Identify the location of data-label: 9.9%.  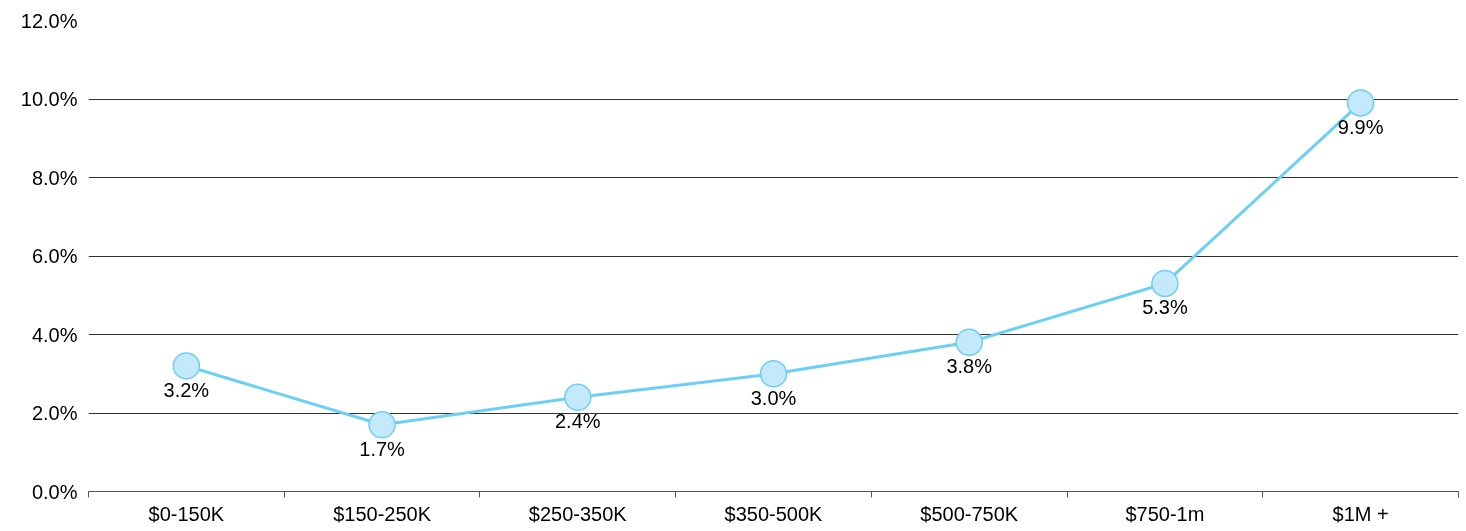
(1360, 126).